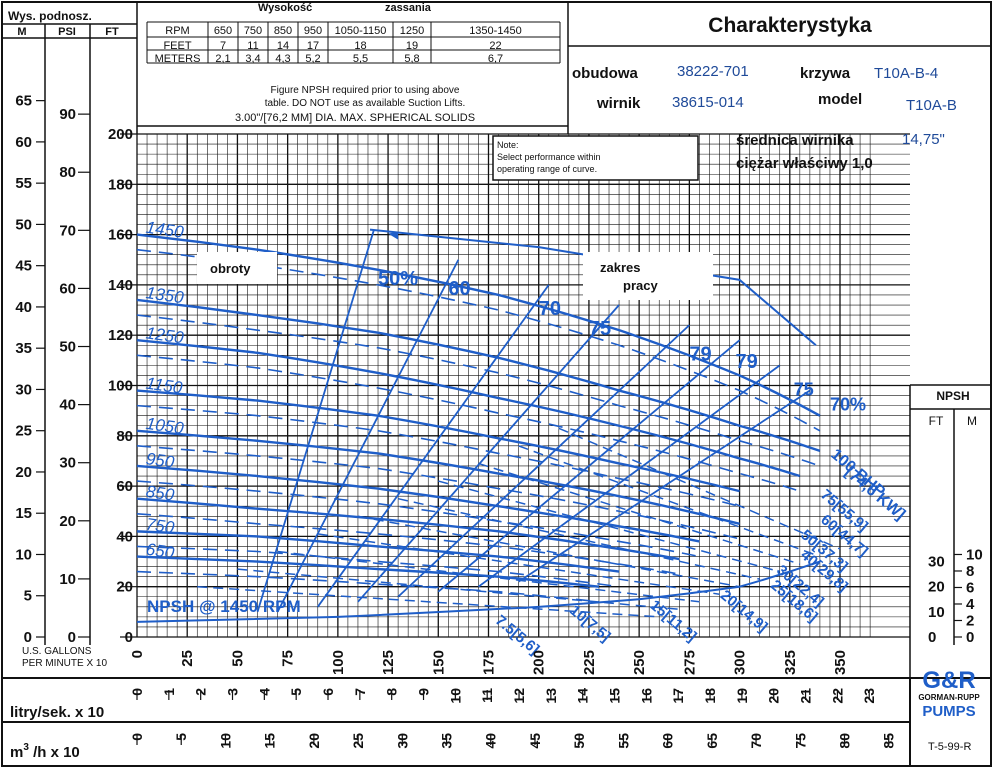  Describe the element at coordinates (129, 637) in the screenshot. I see `ft-tick-label: 0` at that location.